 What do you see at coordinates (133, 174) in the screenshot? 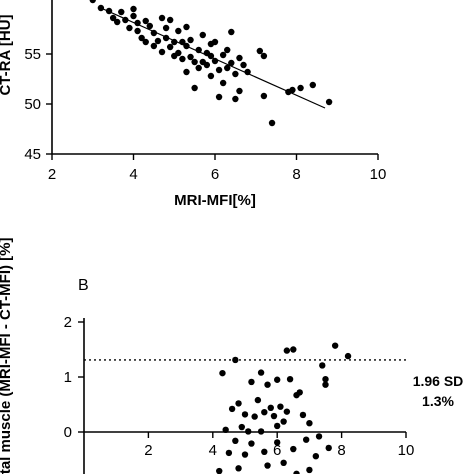
I see `panel-a-x-tick-label: 4` at bounding box center [133, 174].